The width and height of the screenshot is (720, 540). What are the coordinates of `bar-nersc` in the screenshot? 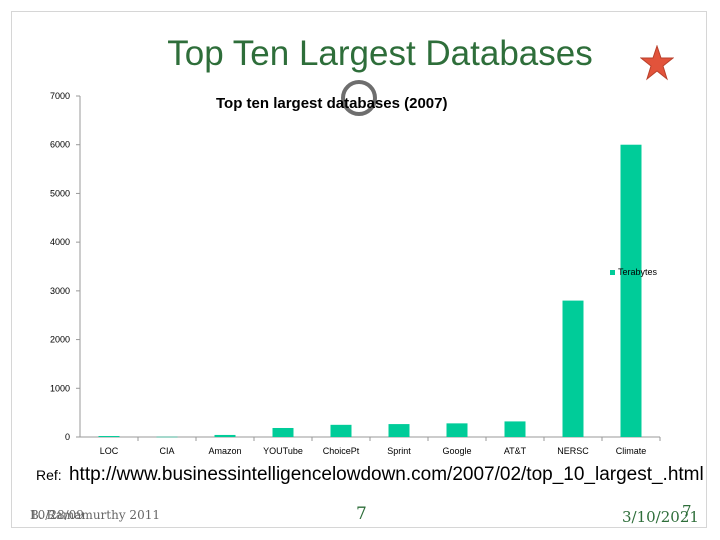 It's located at (573, 368).